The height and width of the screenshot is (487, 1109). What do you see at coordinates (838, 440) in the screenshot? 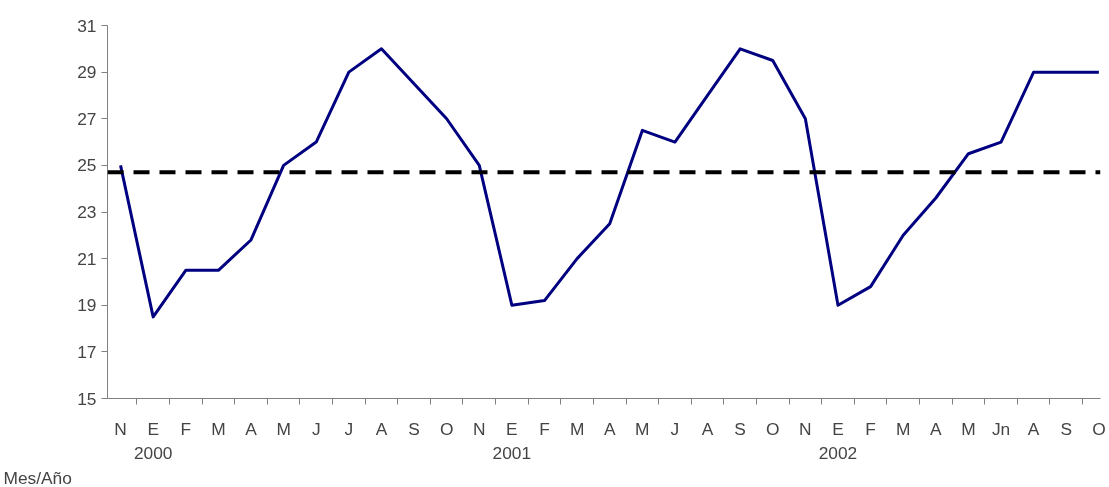
I see `x-tick-label: E 2002` at bounding box center [838, 440].